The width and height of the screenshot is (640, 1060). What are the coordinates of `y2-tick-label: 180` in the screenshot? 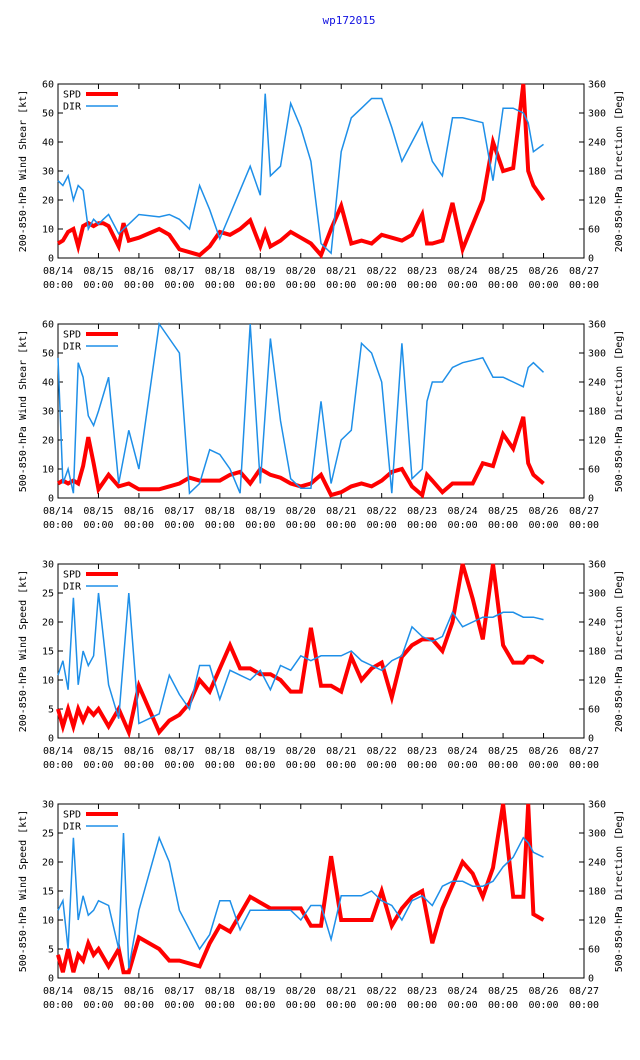 It's located at (597, 172).